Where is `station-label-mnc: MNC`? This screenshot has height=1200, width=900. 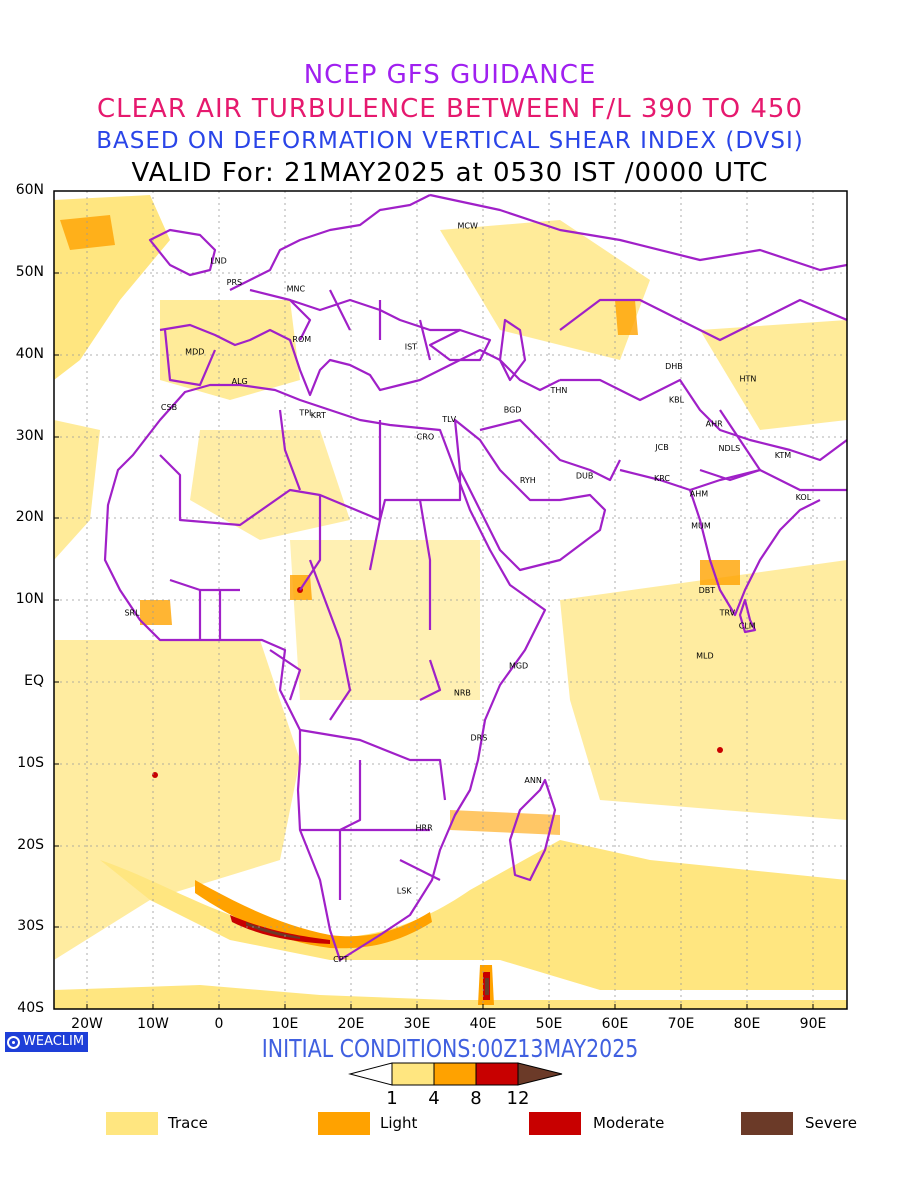 station-label-mnc: MNC is located at coordinates (296, 288).